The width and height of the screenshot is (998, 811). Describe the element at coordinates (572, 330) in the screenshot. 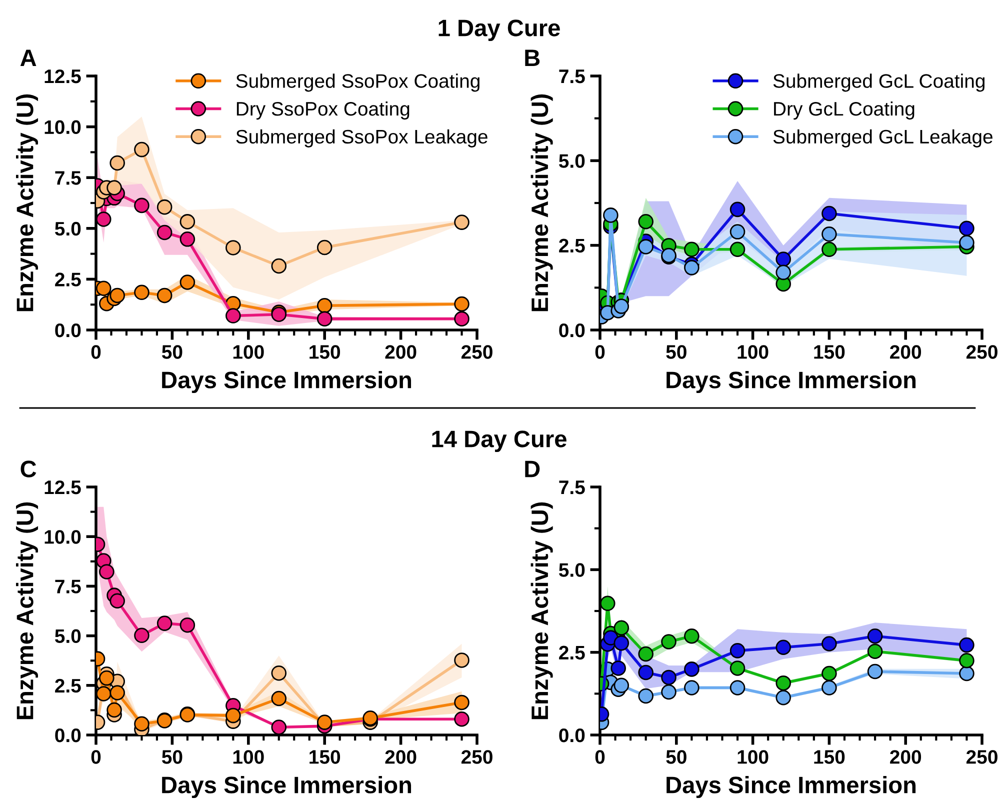

I see `y-tick-label: 0.0` at that location.